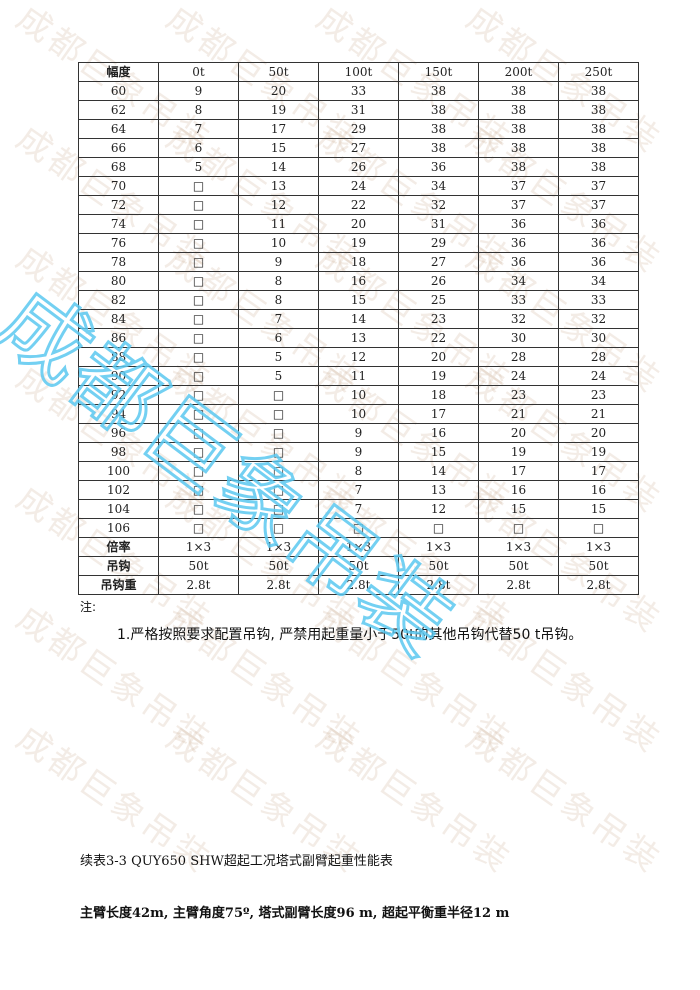 The width and height of the screenshot is (700, 990). I want to click on table-cell: 5, so click(278, 357).